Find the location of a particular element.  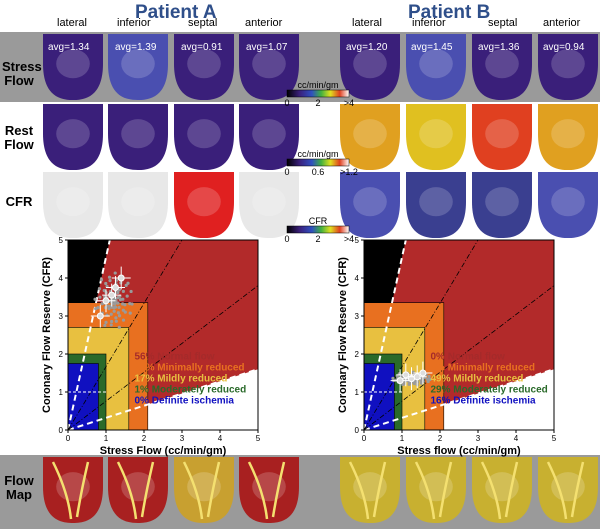

legend-entry: 1% Moderately reduced is located at coordinates (191, 390).